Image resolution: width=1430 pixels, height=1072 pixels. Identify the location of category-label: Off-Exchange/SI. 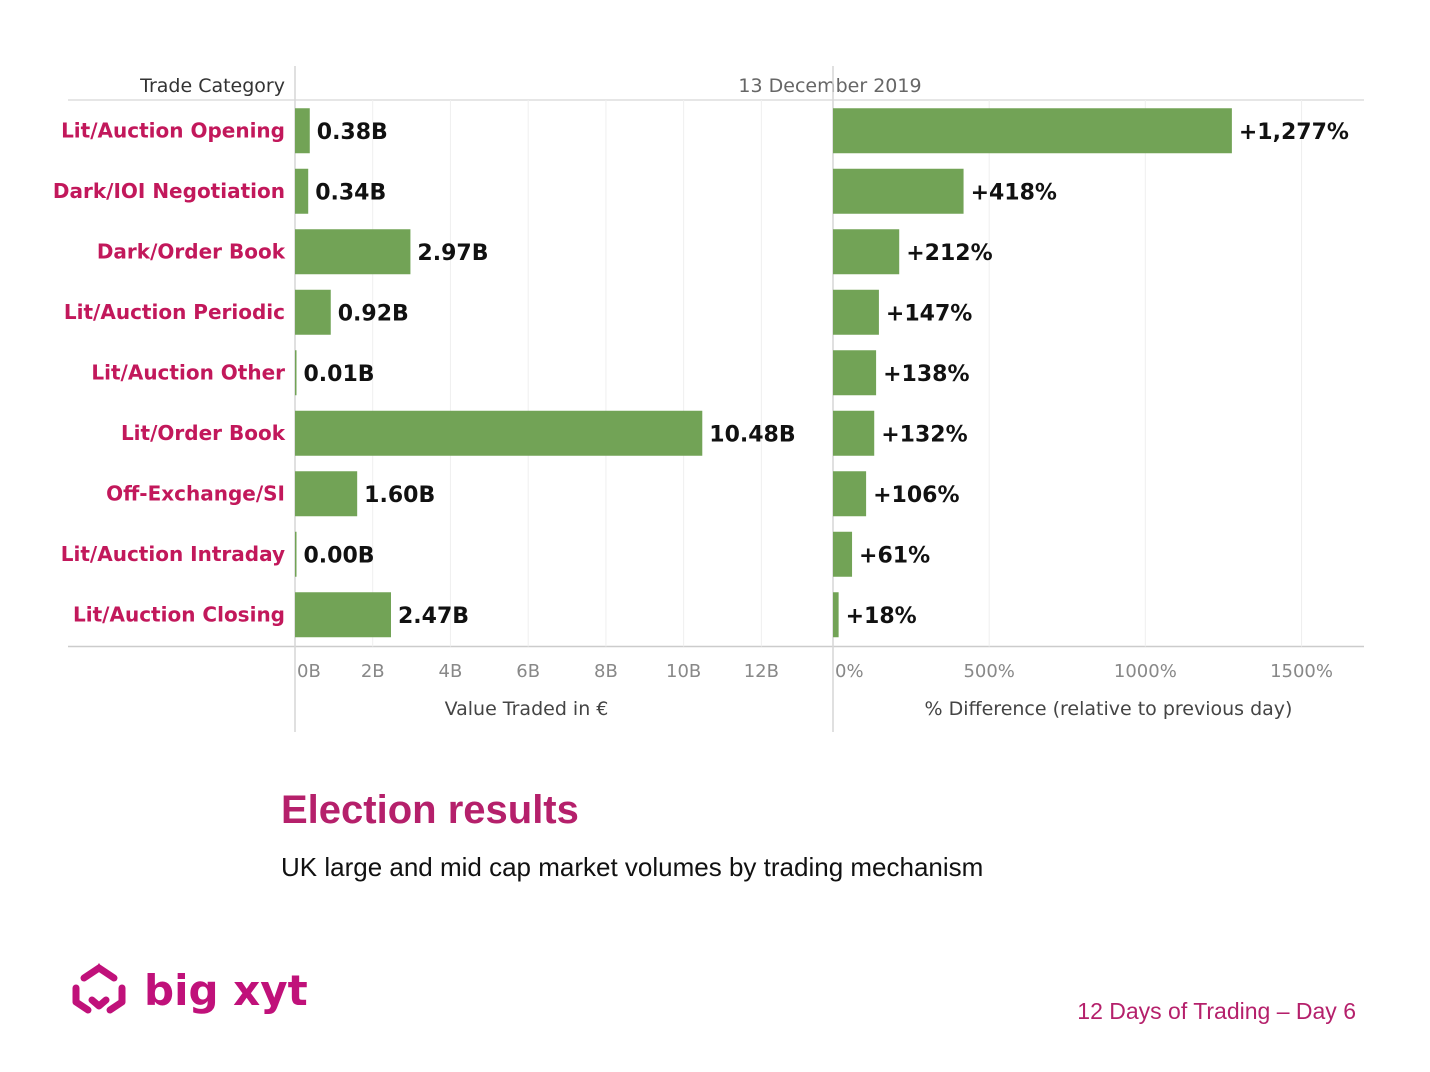
(195, 493).